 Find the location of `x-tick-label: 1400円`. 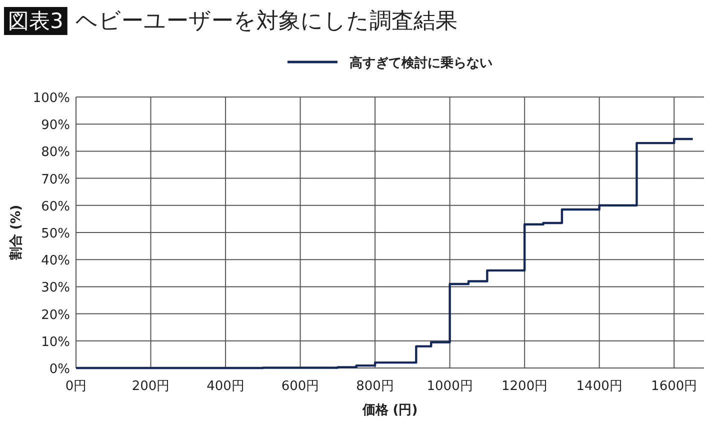

x-tick-label: 1400円 is located at coordinates (599, 386).